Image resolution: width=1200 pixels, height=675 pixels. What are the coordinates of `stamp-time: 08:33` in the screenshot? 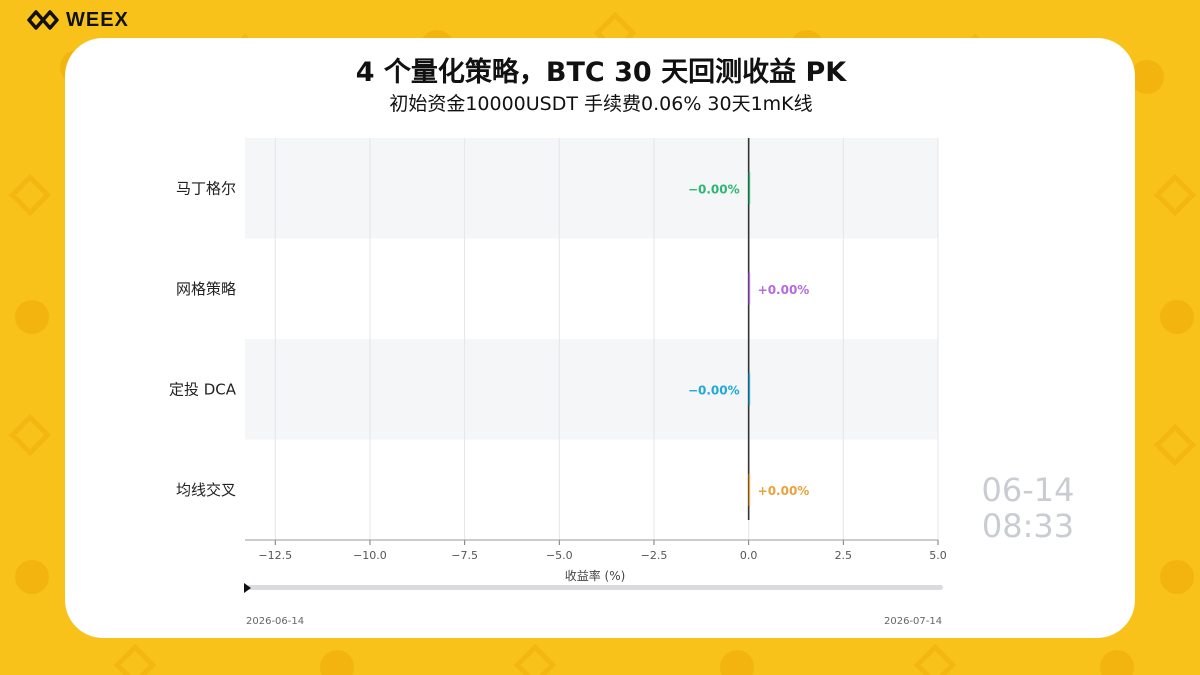 It's located at (1028, 526).